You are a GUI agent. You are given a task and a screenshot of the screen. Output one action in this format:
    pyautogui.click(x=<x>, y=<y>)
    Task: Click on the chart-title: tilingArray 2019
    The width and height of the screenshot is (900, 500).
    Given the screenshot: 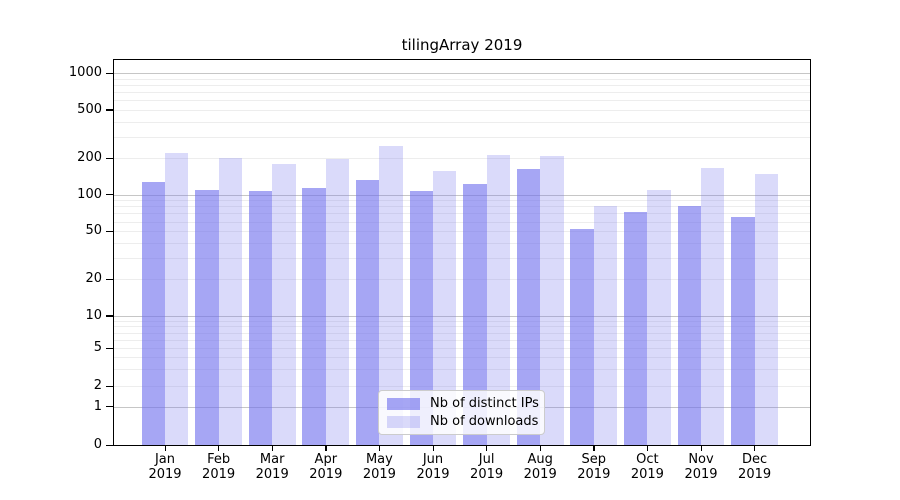 What is the action you would take?
    pyautogui.click(x=462, y=45)
    